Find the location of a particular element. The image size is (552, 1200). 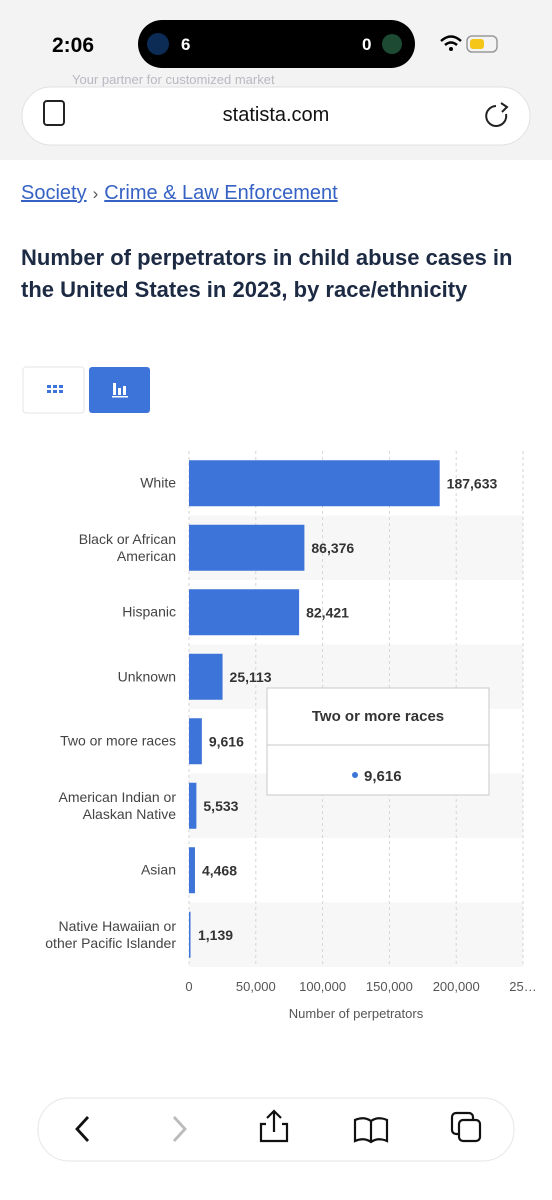

tooltip-box is located at coordinates (378, 741).